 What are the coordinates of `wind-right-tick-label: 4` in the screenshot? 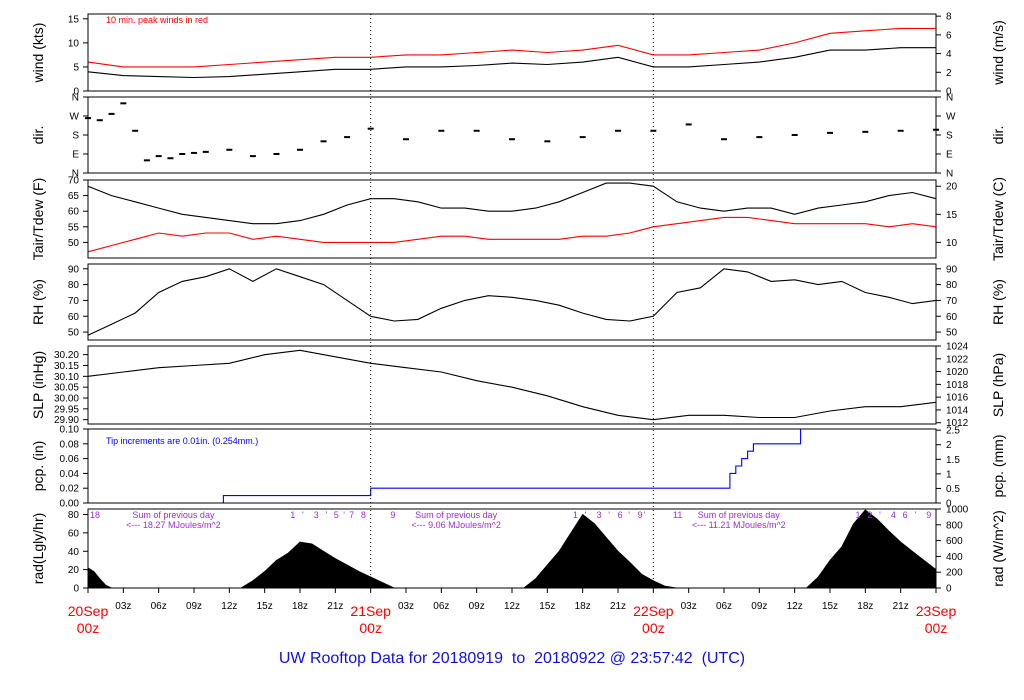 It's located at (949, 54).